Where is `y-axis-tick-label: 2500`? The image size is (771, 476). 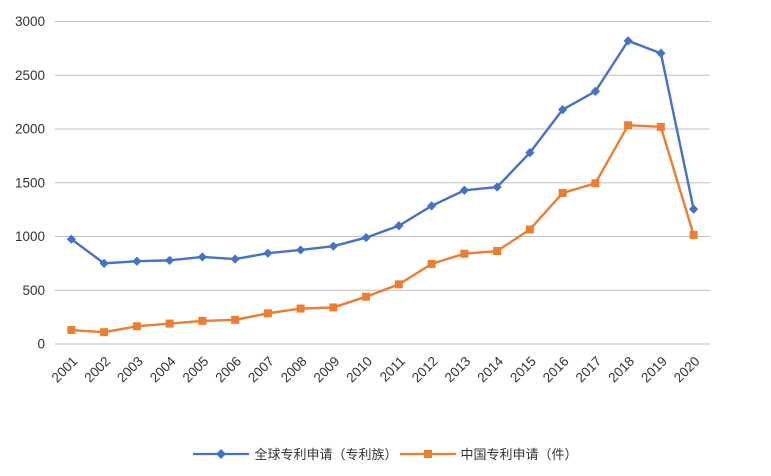 y-axis-tick-label: 2500 is located at coordinates (30, 75).